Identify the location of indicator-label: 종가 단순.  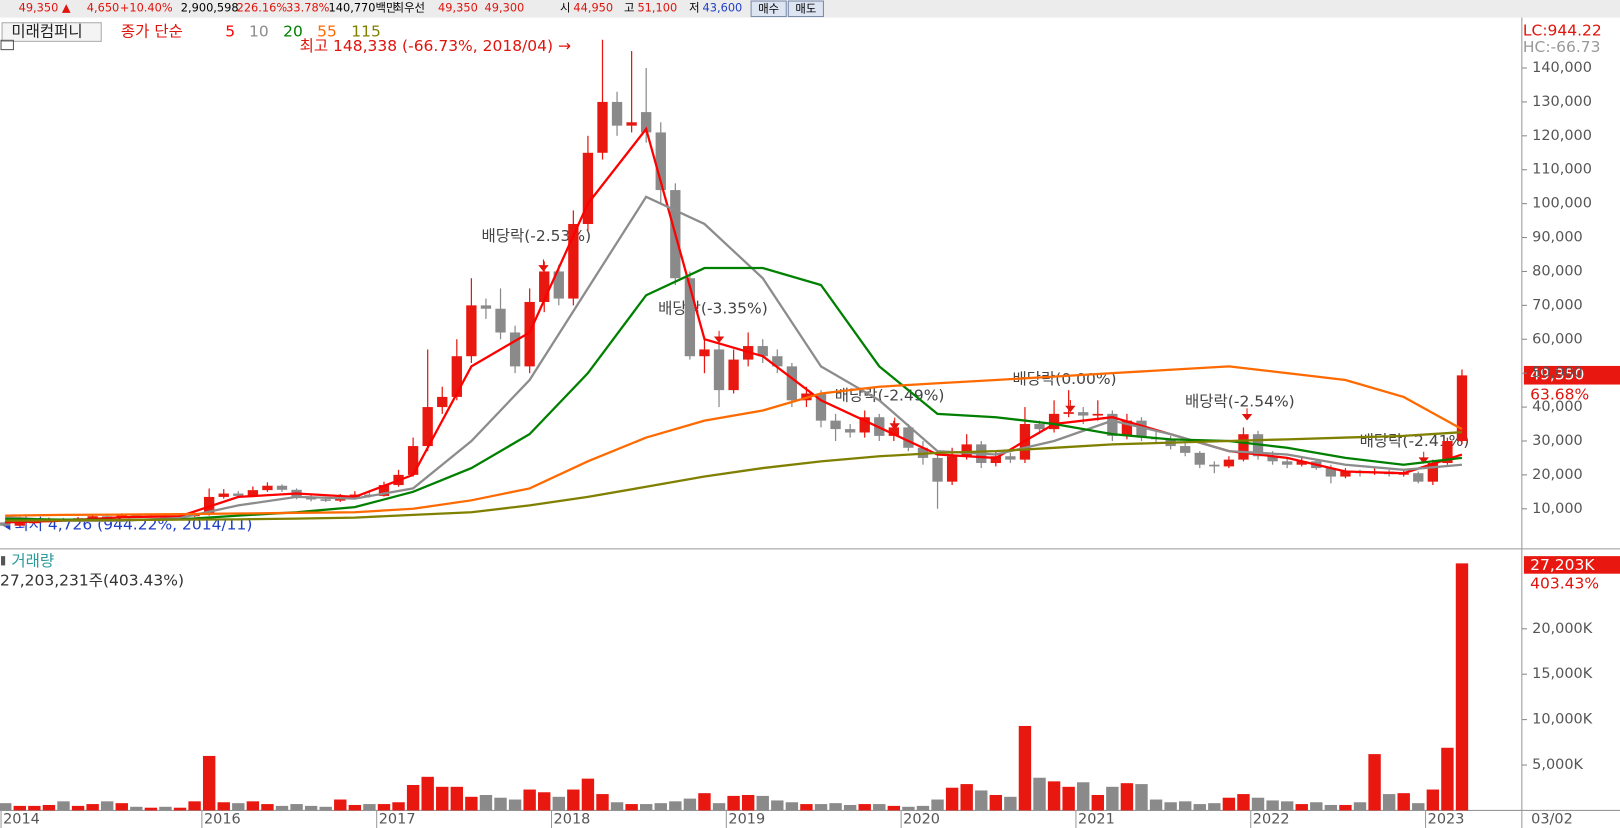
(152, 32).